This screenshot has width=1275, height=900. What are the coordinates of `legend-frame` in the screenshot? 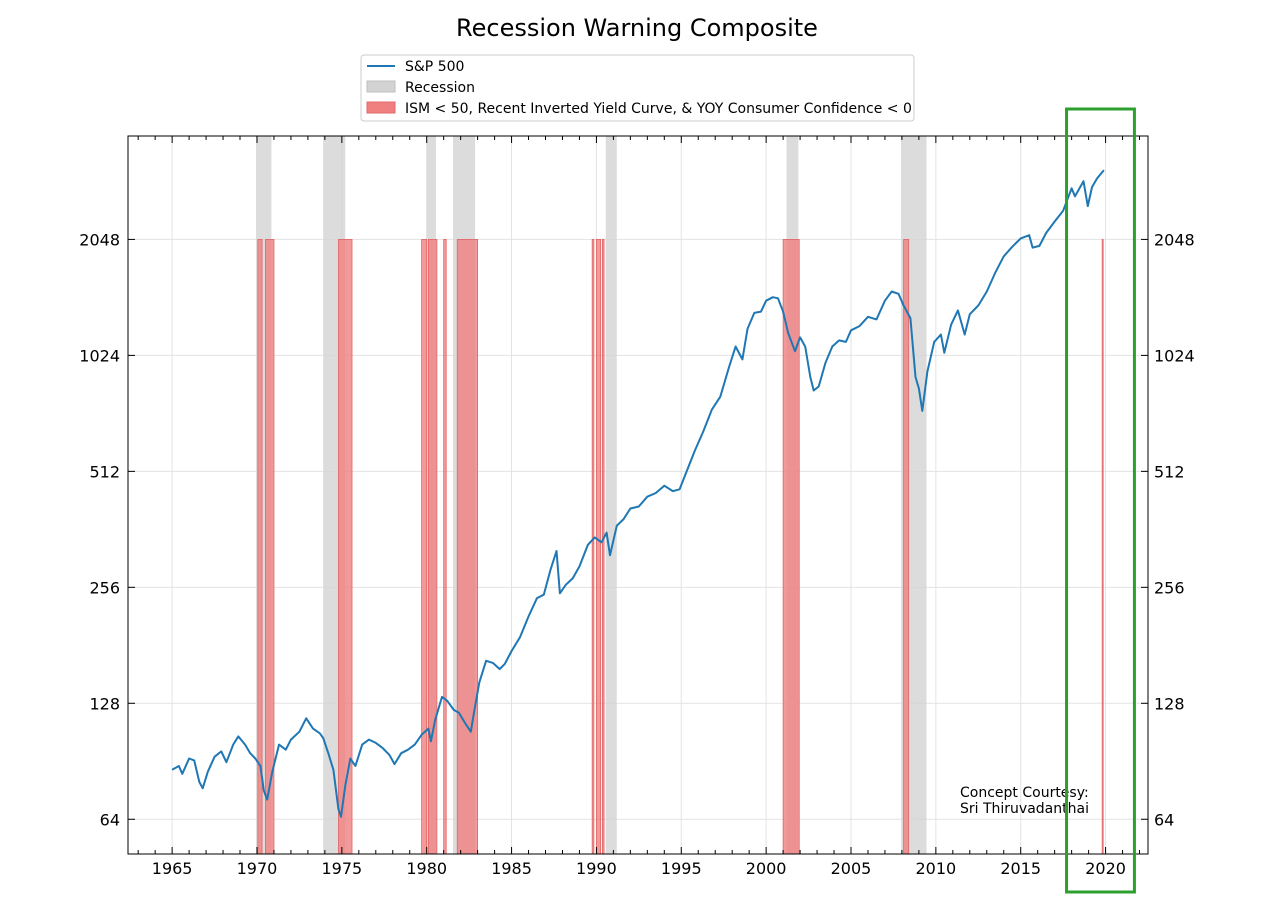 It's located at (637, 88).